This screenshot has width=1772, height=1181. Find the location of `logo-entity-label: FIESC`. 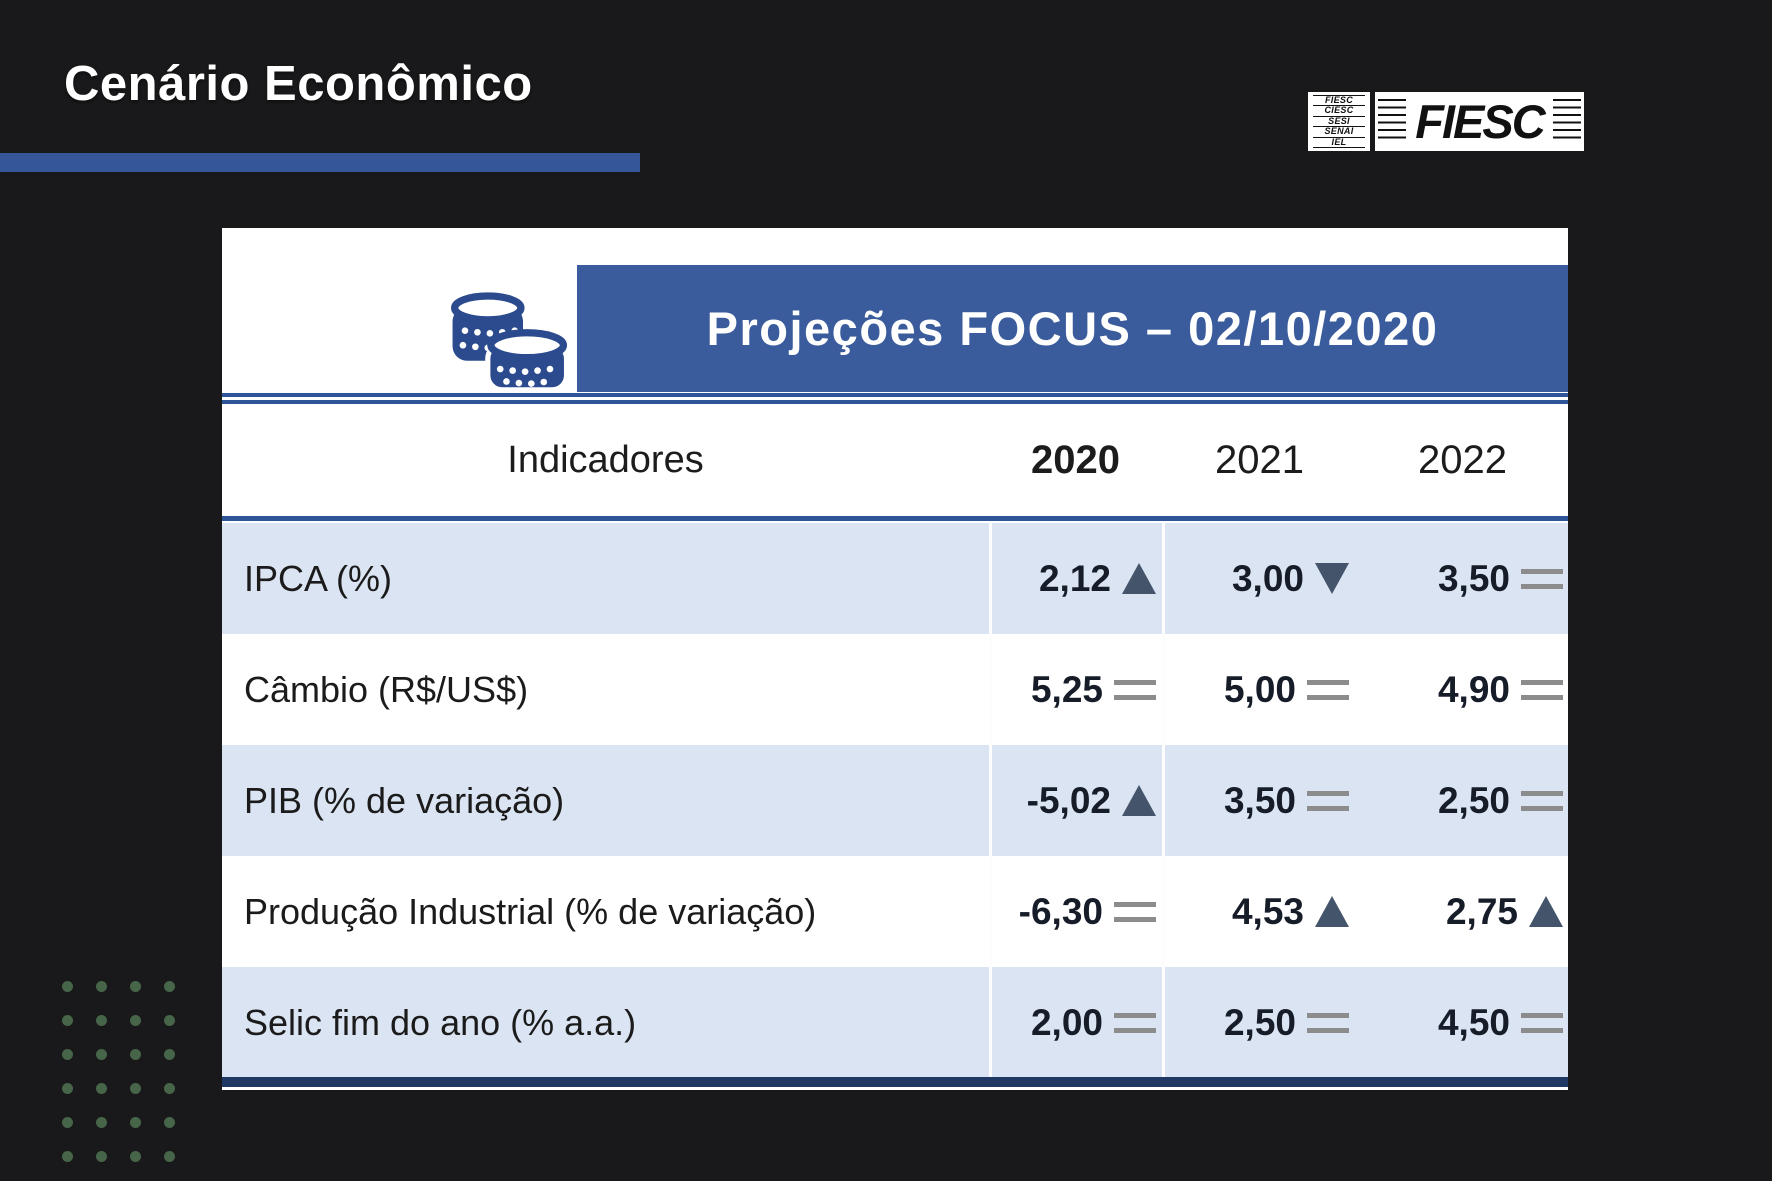

logo-entity-label: FIESC is located at coordinates (1339, 100).